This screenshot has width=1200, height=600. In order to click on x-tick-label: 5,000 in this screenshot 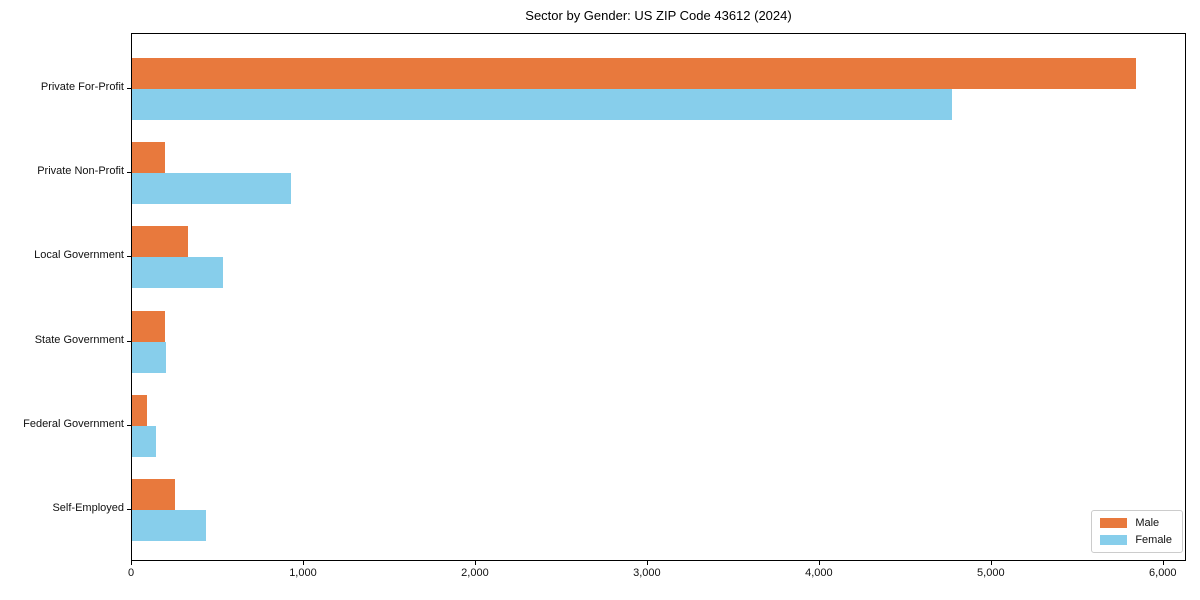, I will do `click(991, 573)`.